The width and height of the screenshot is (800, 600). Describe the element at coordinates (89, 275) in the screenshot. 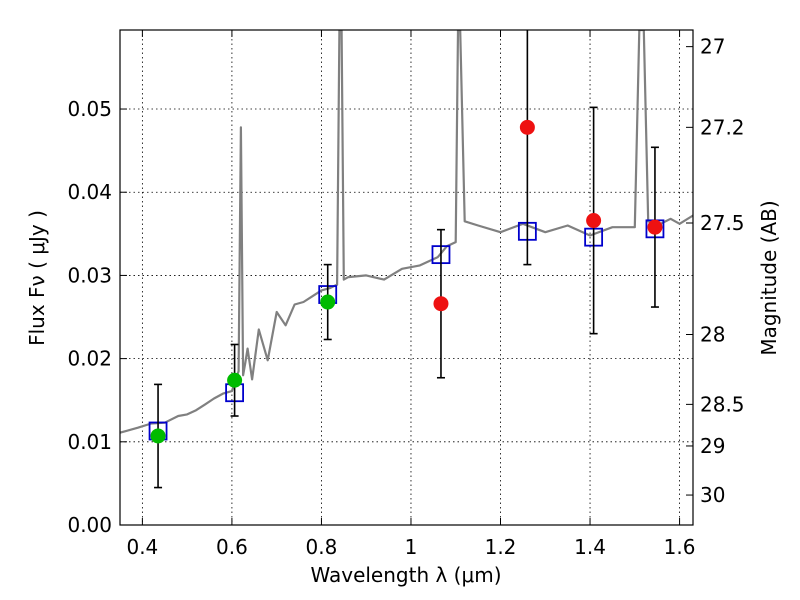

I see `y-tick-label: 0.03` at that location.